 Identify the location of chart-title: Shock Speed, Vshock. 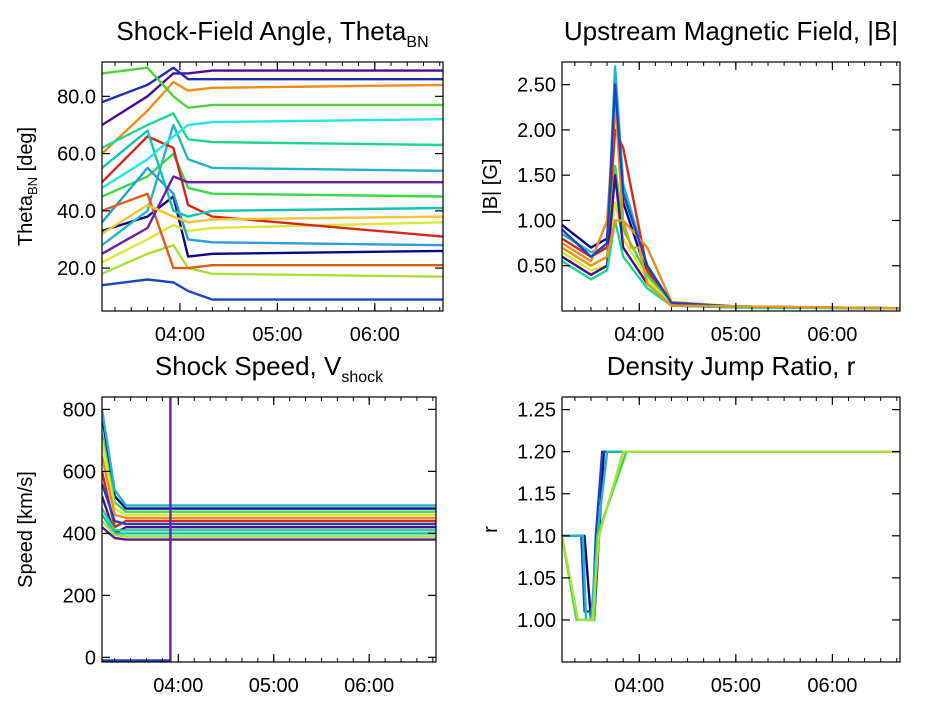
(269, 368).